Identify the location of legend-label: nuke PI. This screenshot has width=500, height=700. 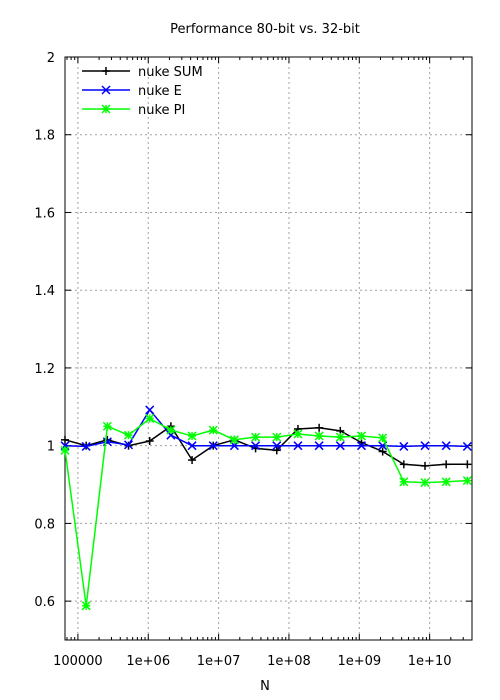
(161, 110).